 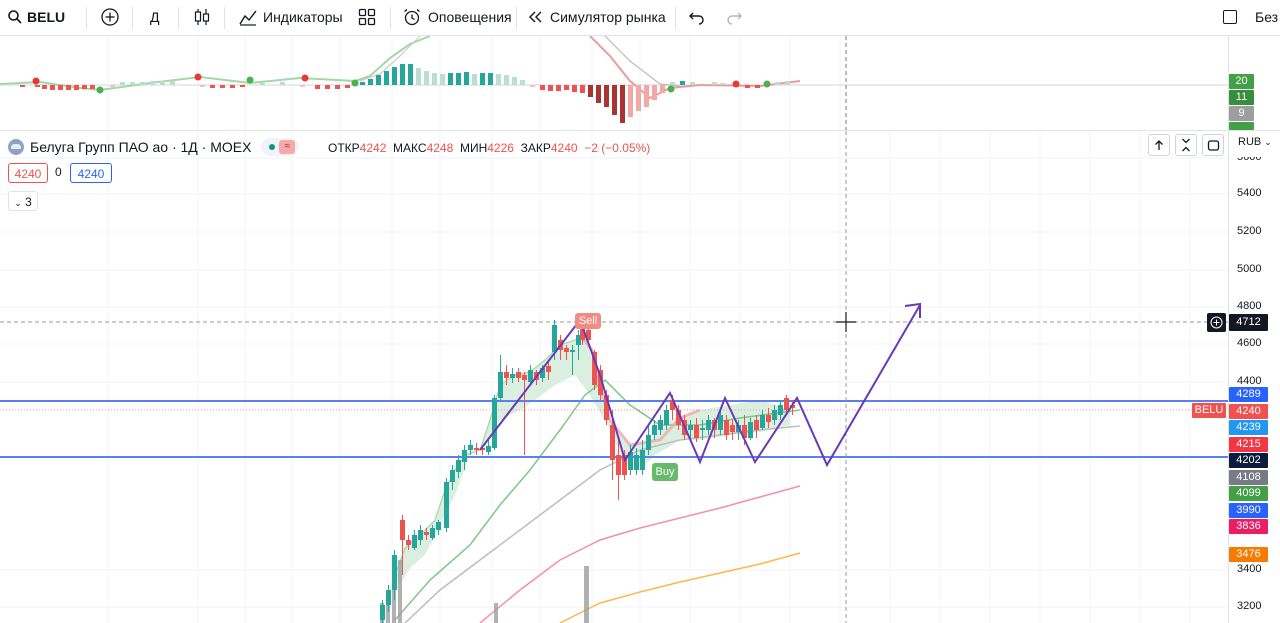 I want to click on undo-button, so click(x=697, y=17).